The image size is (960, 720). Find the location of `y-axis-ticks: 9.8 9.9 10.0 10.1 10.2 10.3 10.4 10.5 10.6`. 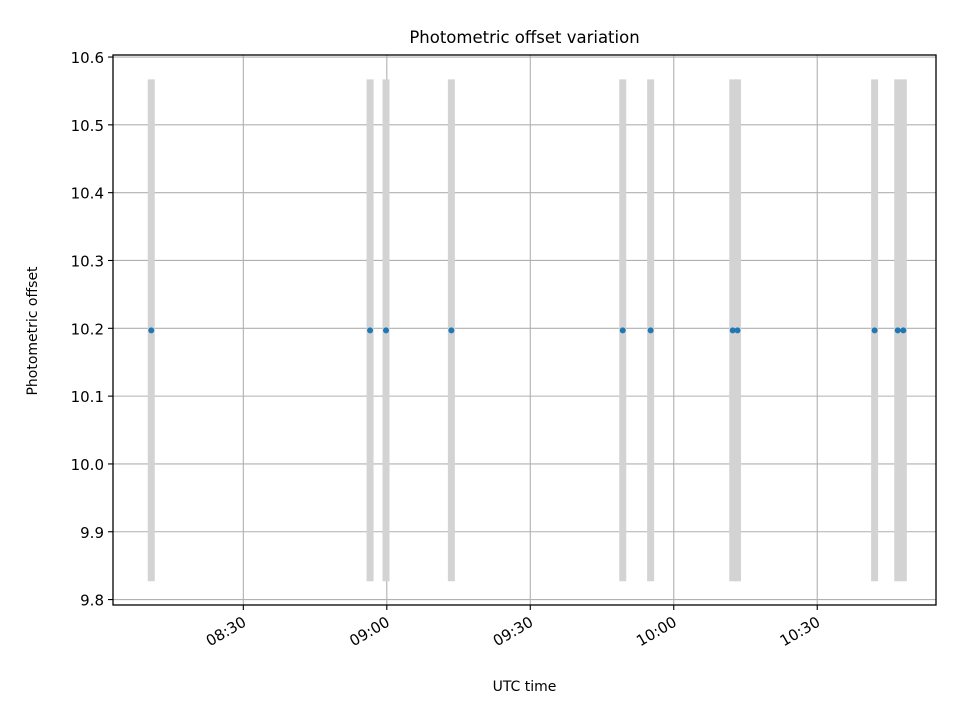

y-axis-ticks: 9.8 9.9 10.0 10.1 10.2 10.3 10.4 10.5 10.6 is located at coordinates (92, 329).